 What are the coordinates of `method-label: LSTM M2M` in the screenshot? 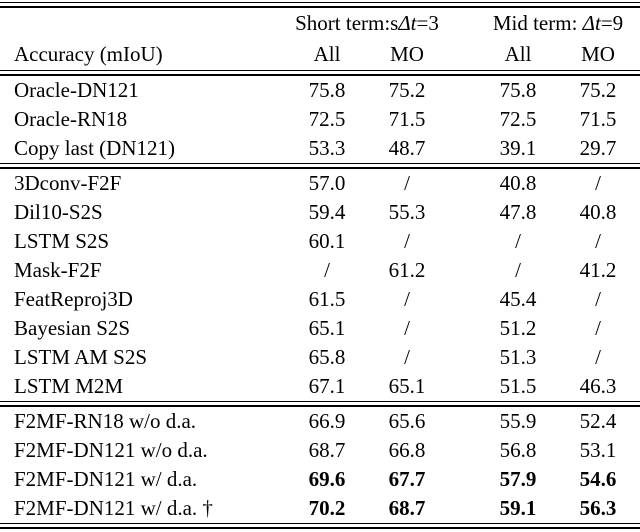 It's located at (69, 386).